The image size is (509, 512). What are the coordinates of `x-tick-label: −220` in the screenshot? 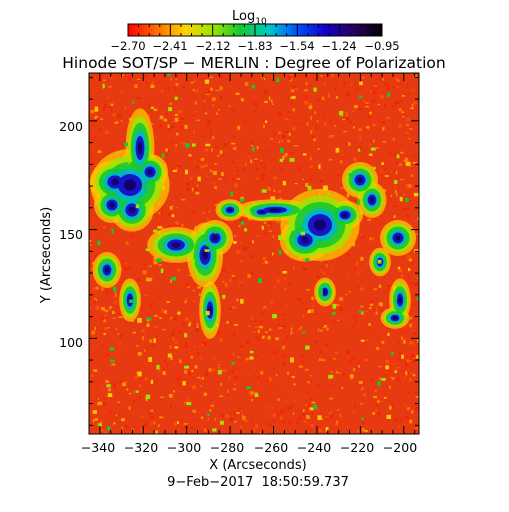 It's located at (357, 447).